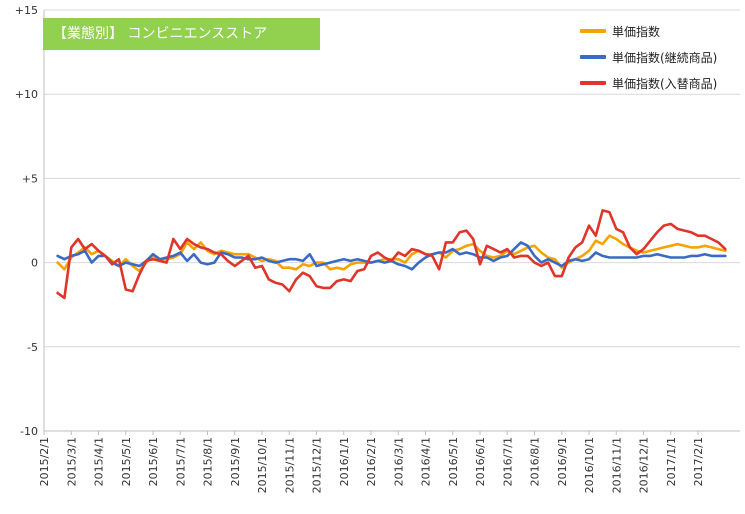 Image resolution: width=745 pixels, height=514 pixels. I want to click on x-tick-label: 2015/7/1, so click(180, 461).